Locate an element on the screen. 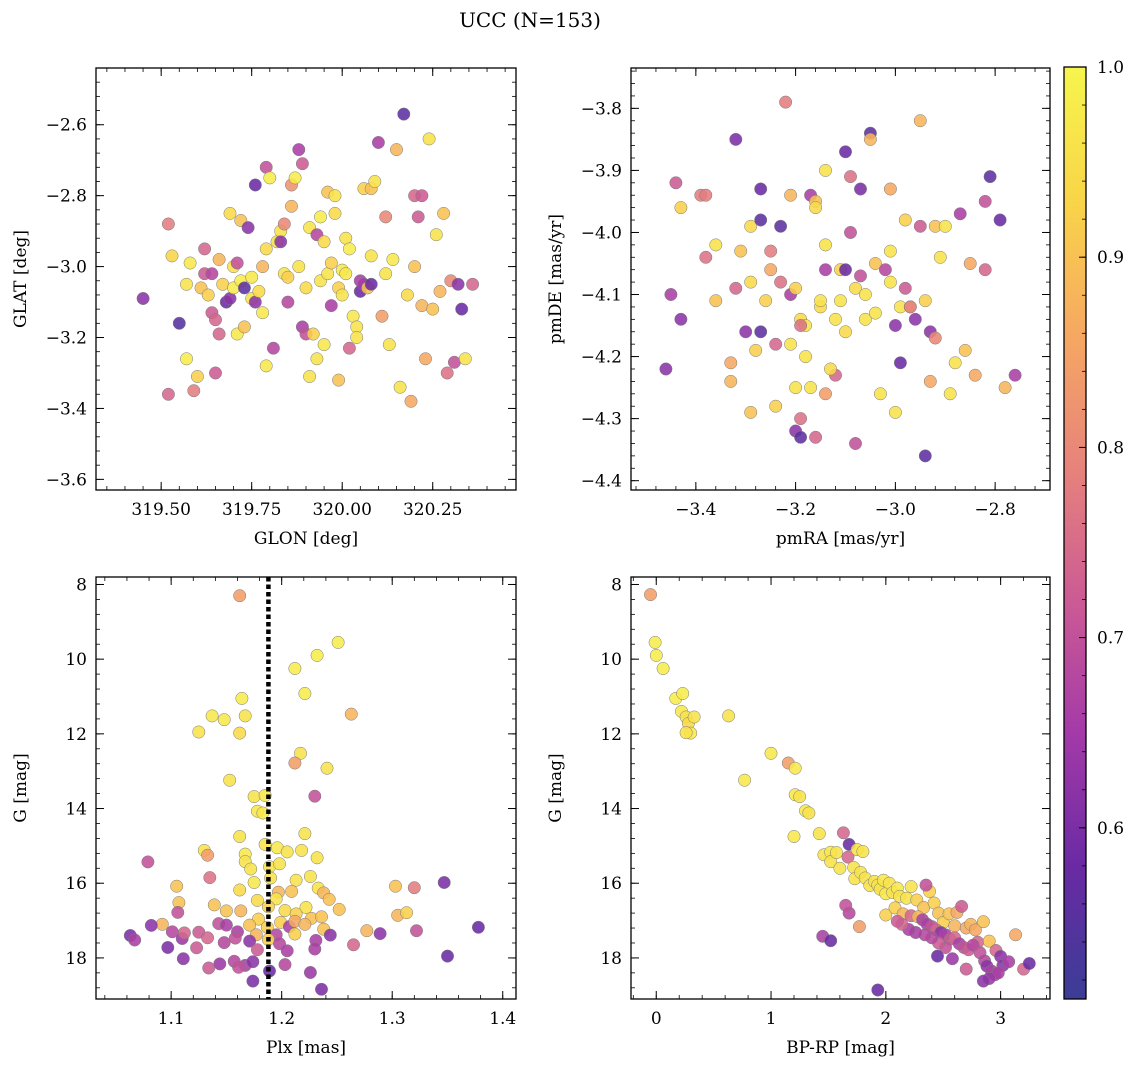 The height and width of the screenshot is (1071, 1136). y-tick-label: −4.3 is located at coordinates (601, 420).